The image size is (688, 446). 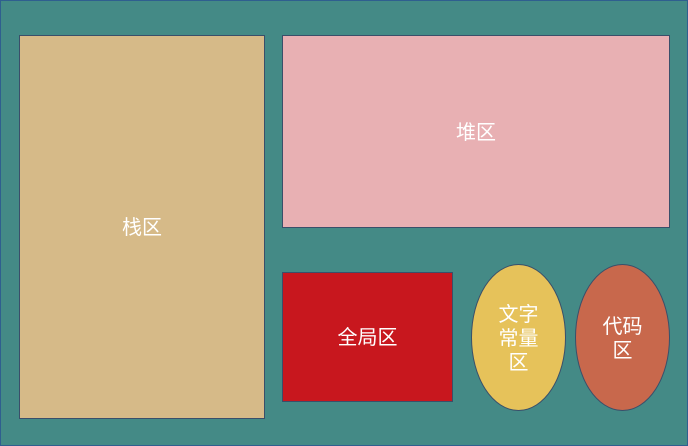 I want to click on stack-region-label: 栈区, so click(x=142, y=227).